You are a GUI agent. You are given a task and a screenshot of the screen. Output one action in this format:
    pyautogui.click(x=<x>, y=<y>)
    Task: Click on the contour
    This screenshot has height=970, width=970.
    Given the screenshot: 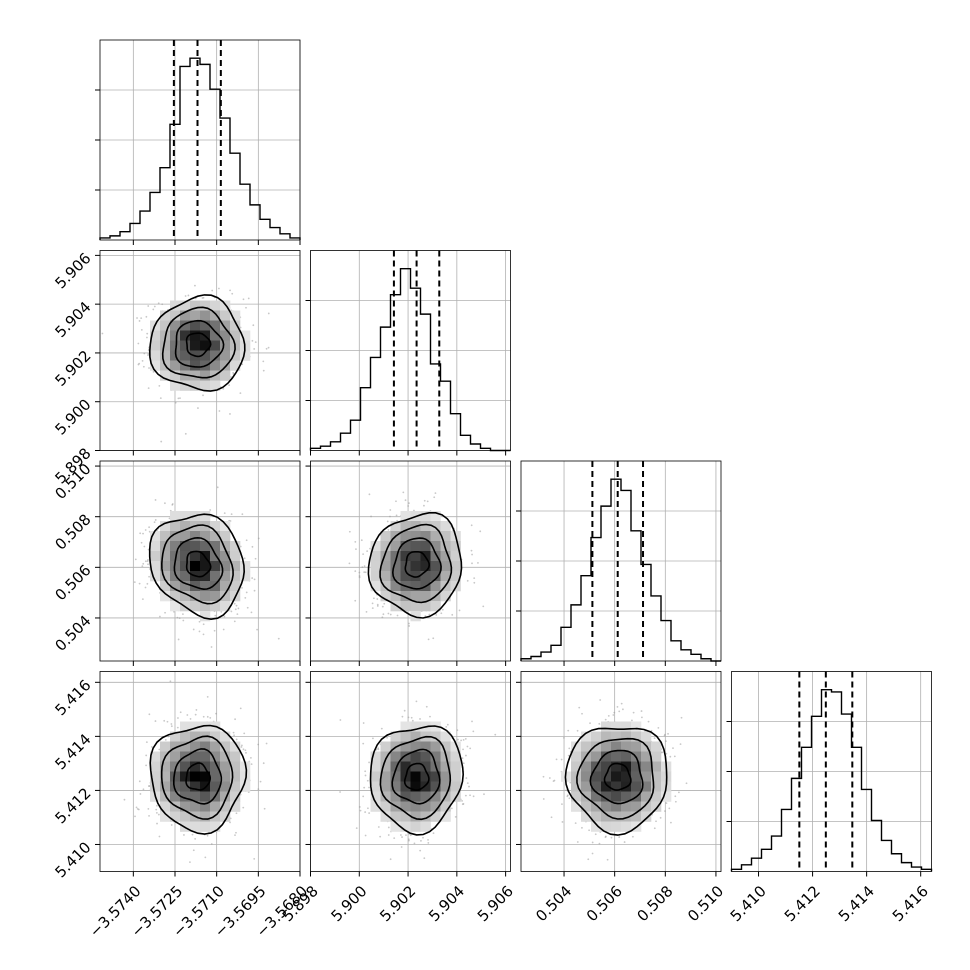 What is the action you would take?
    pyautogui.click(x=198, y=776)
    